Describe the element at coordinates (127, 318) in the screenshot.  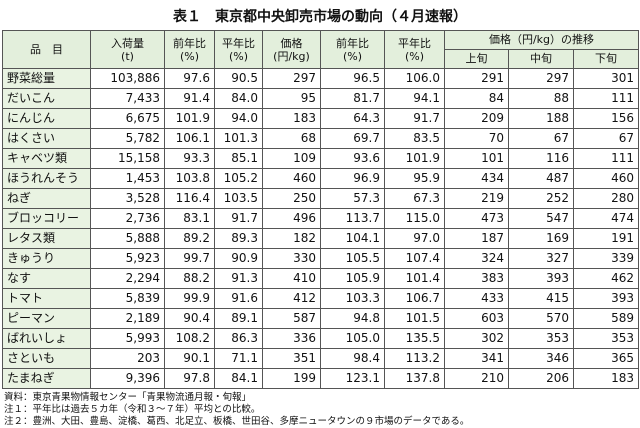
I see `cell: 2,189` at that location.